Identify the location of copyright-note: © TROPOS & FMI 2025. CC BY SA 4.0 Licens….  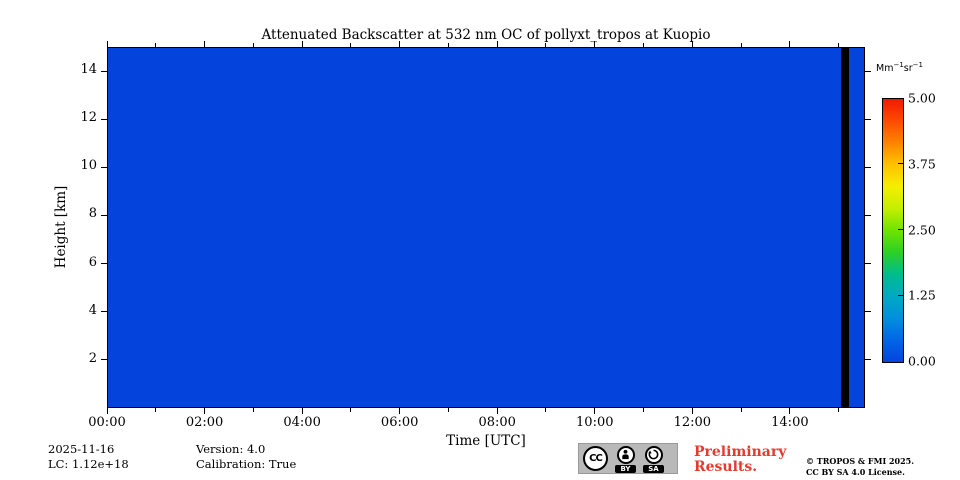
(860, 466).